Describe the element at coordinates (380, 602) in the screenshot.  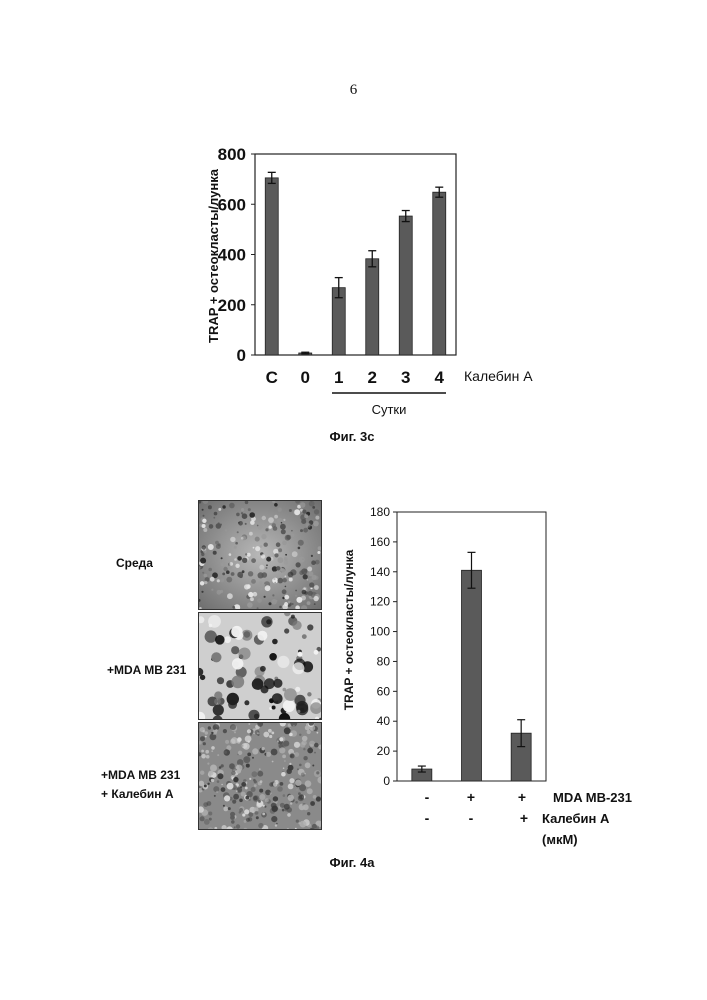
I see `chart2-y-tick-label: 120` at that location.